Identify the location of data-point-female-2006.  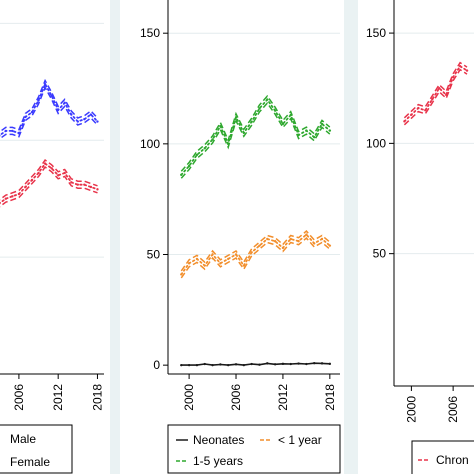
(19, 194).